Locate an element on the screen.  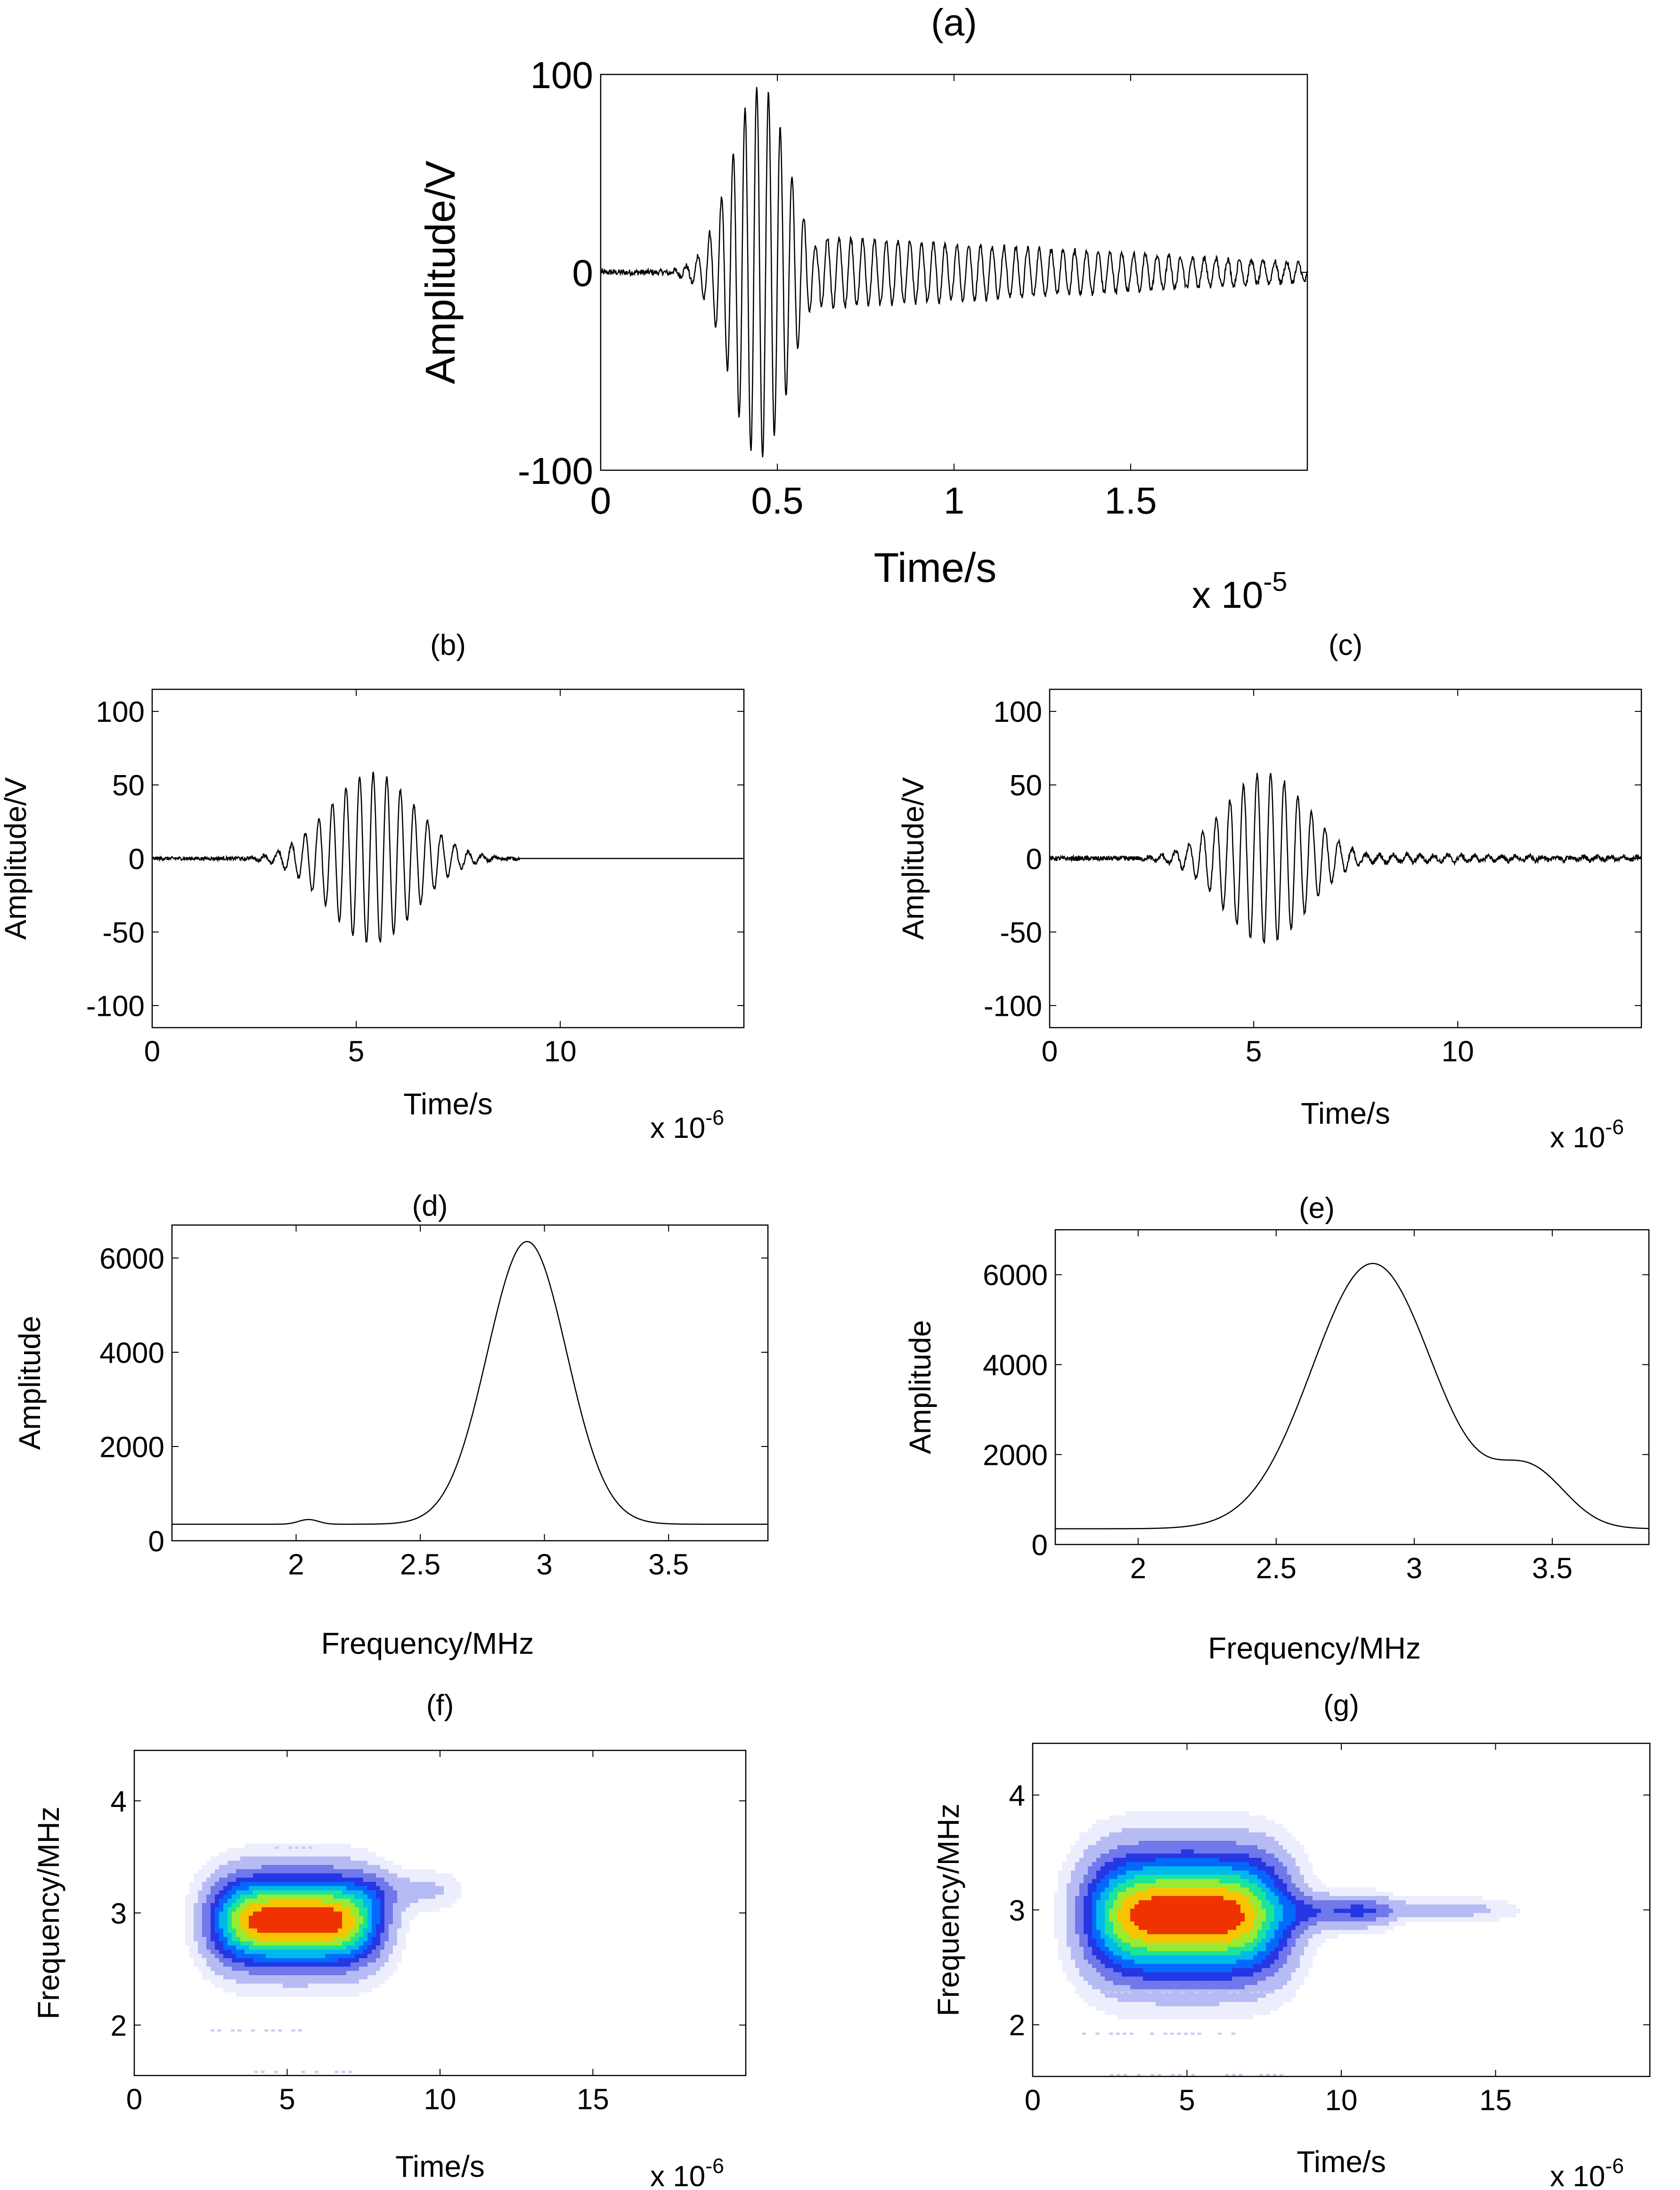
chart-e-series-spectrum is located at coordinates (1352, 1396).